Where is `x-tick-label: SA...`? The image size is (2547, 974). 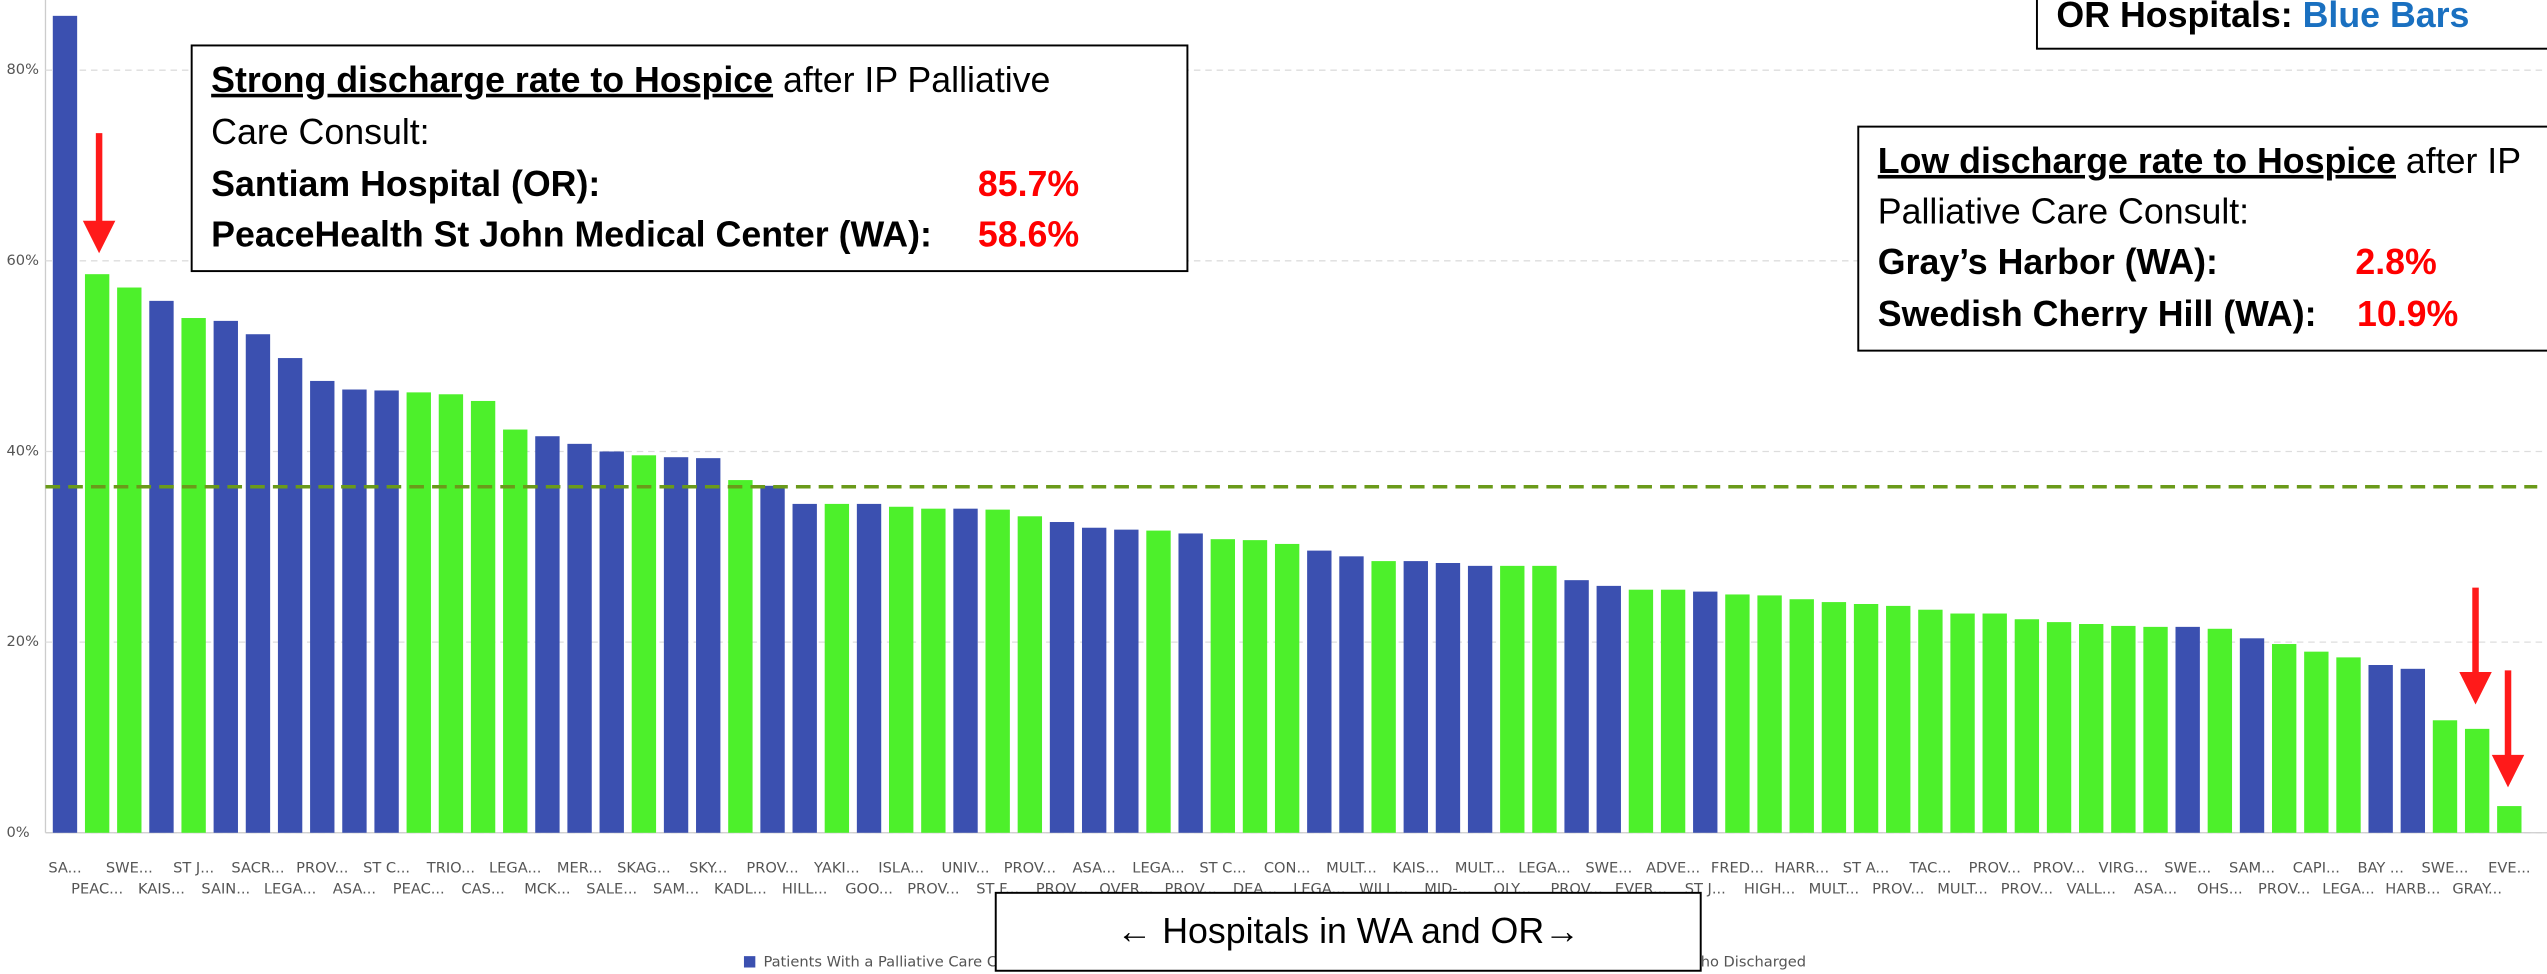 x-tick-label: SA... is located at coordinates (64, 867).